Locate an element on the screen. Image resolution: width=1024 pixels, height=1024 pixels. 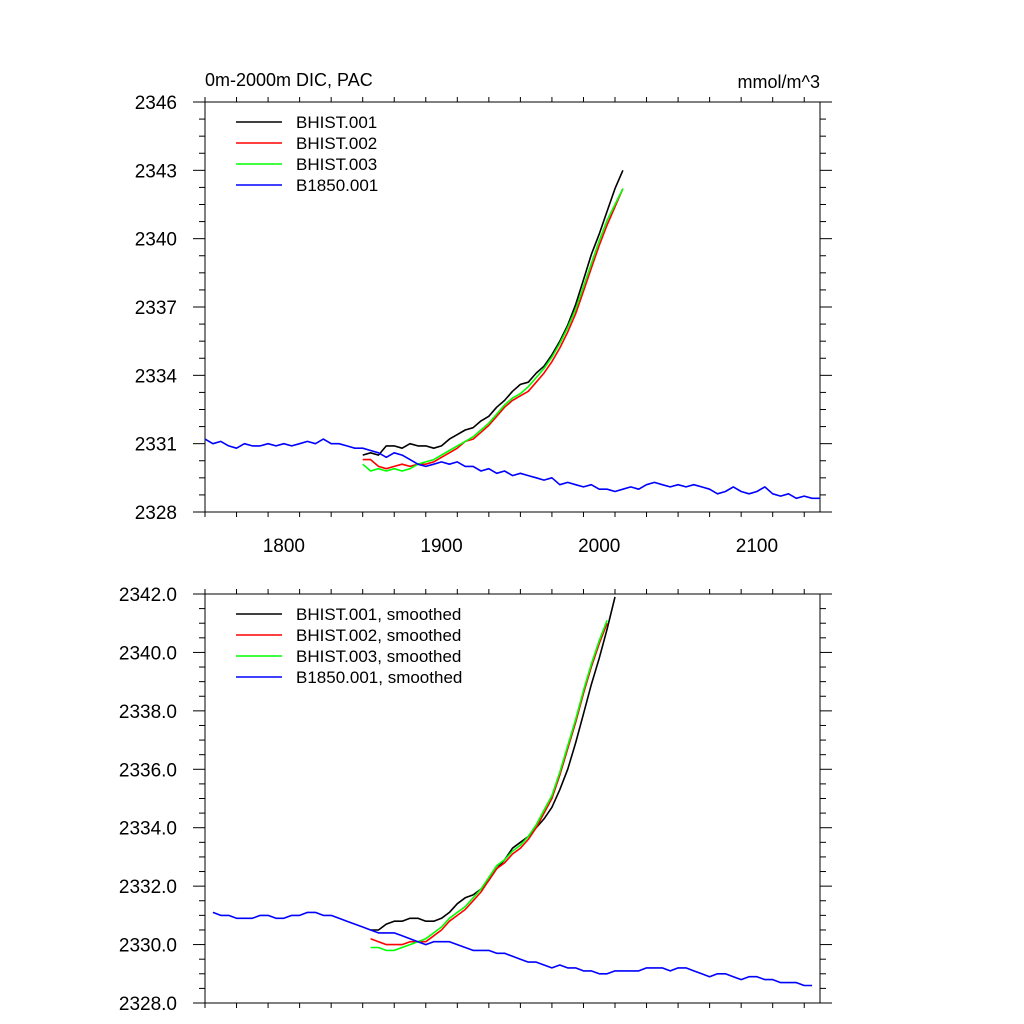
legend-label: BHIST.002, smoothed is located at coordinates (378, 635).